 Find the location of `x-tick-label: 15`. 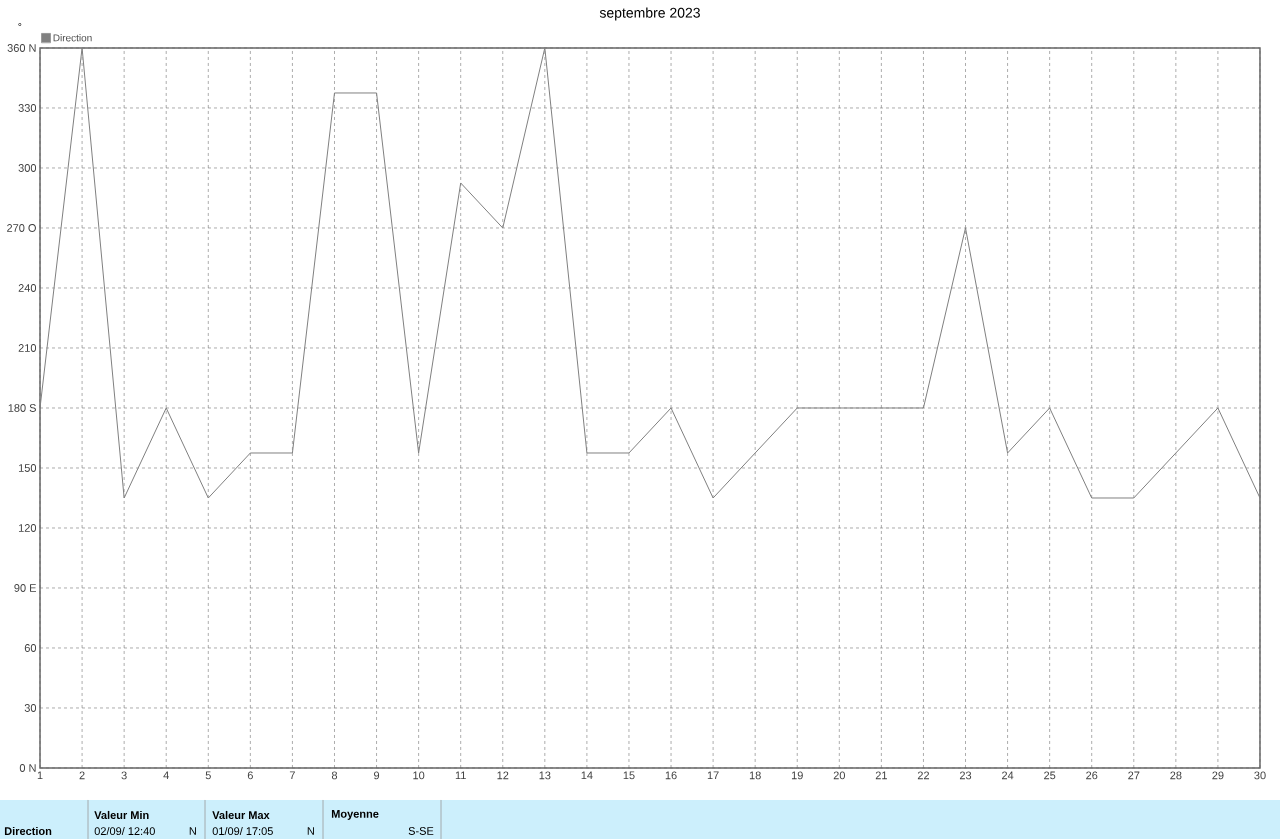

x-tick-label: 15 is located at coordinates (629, 775).